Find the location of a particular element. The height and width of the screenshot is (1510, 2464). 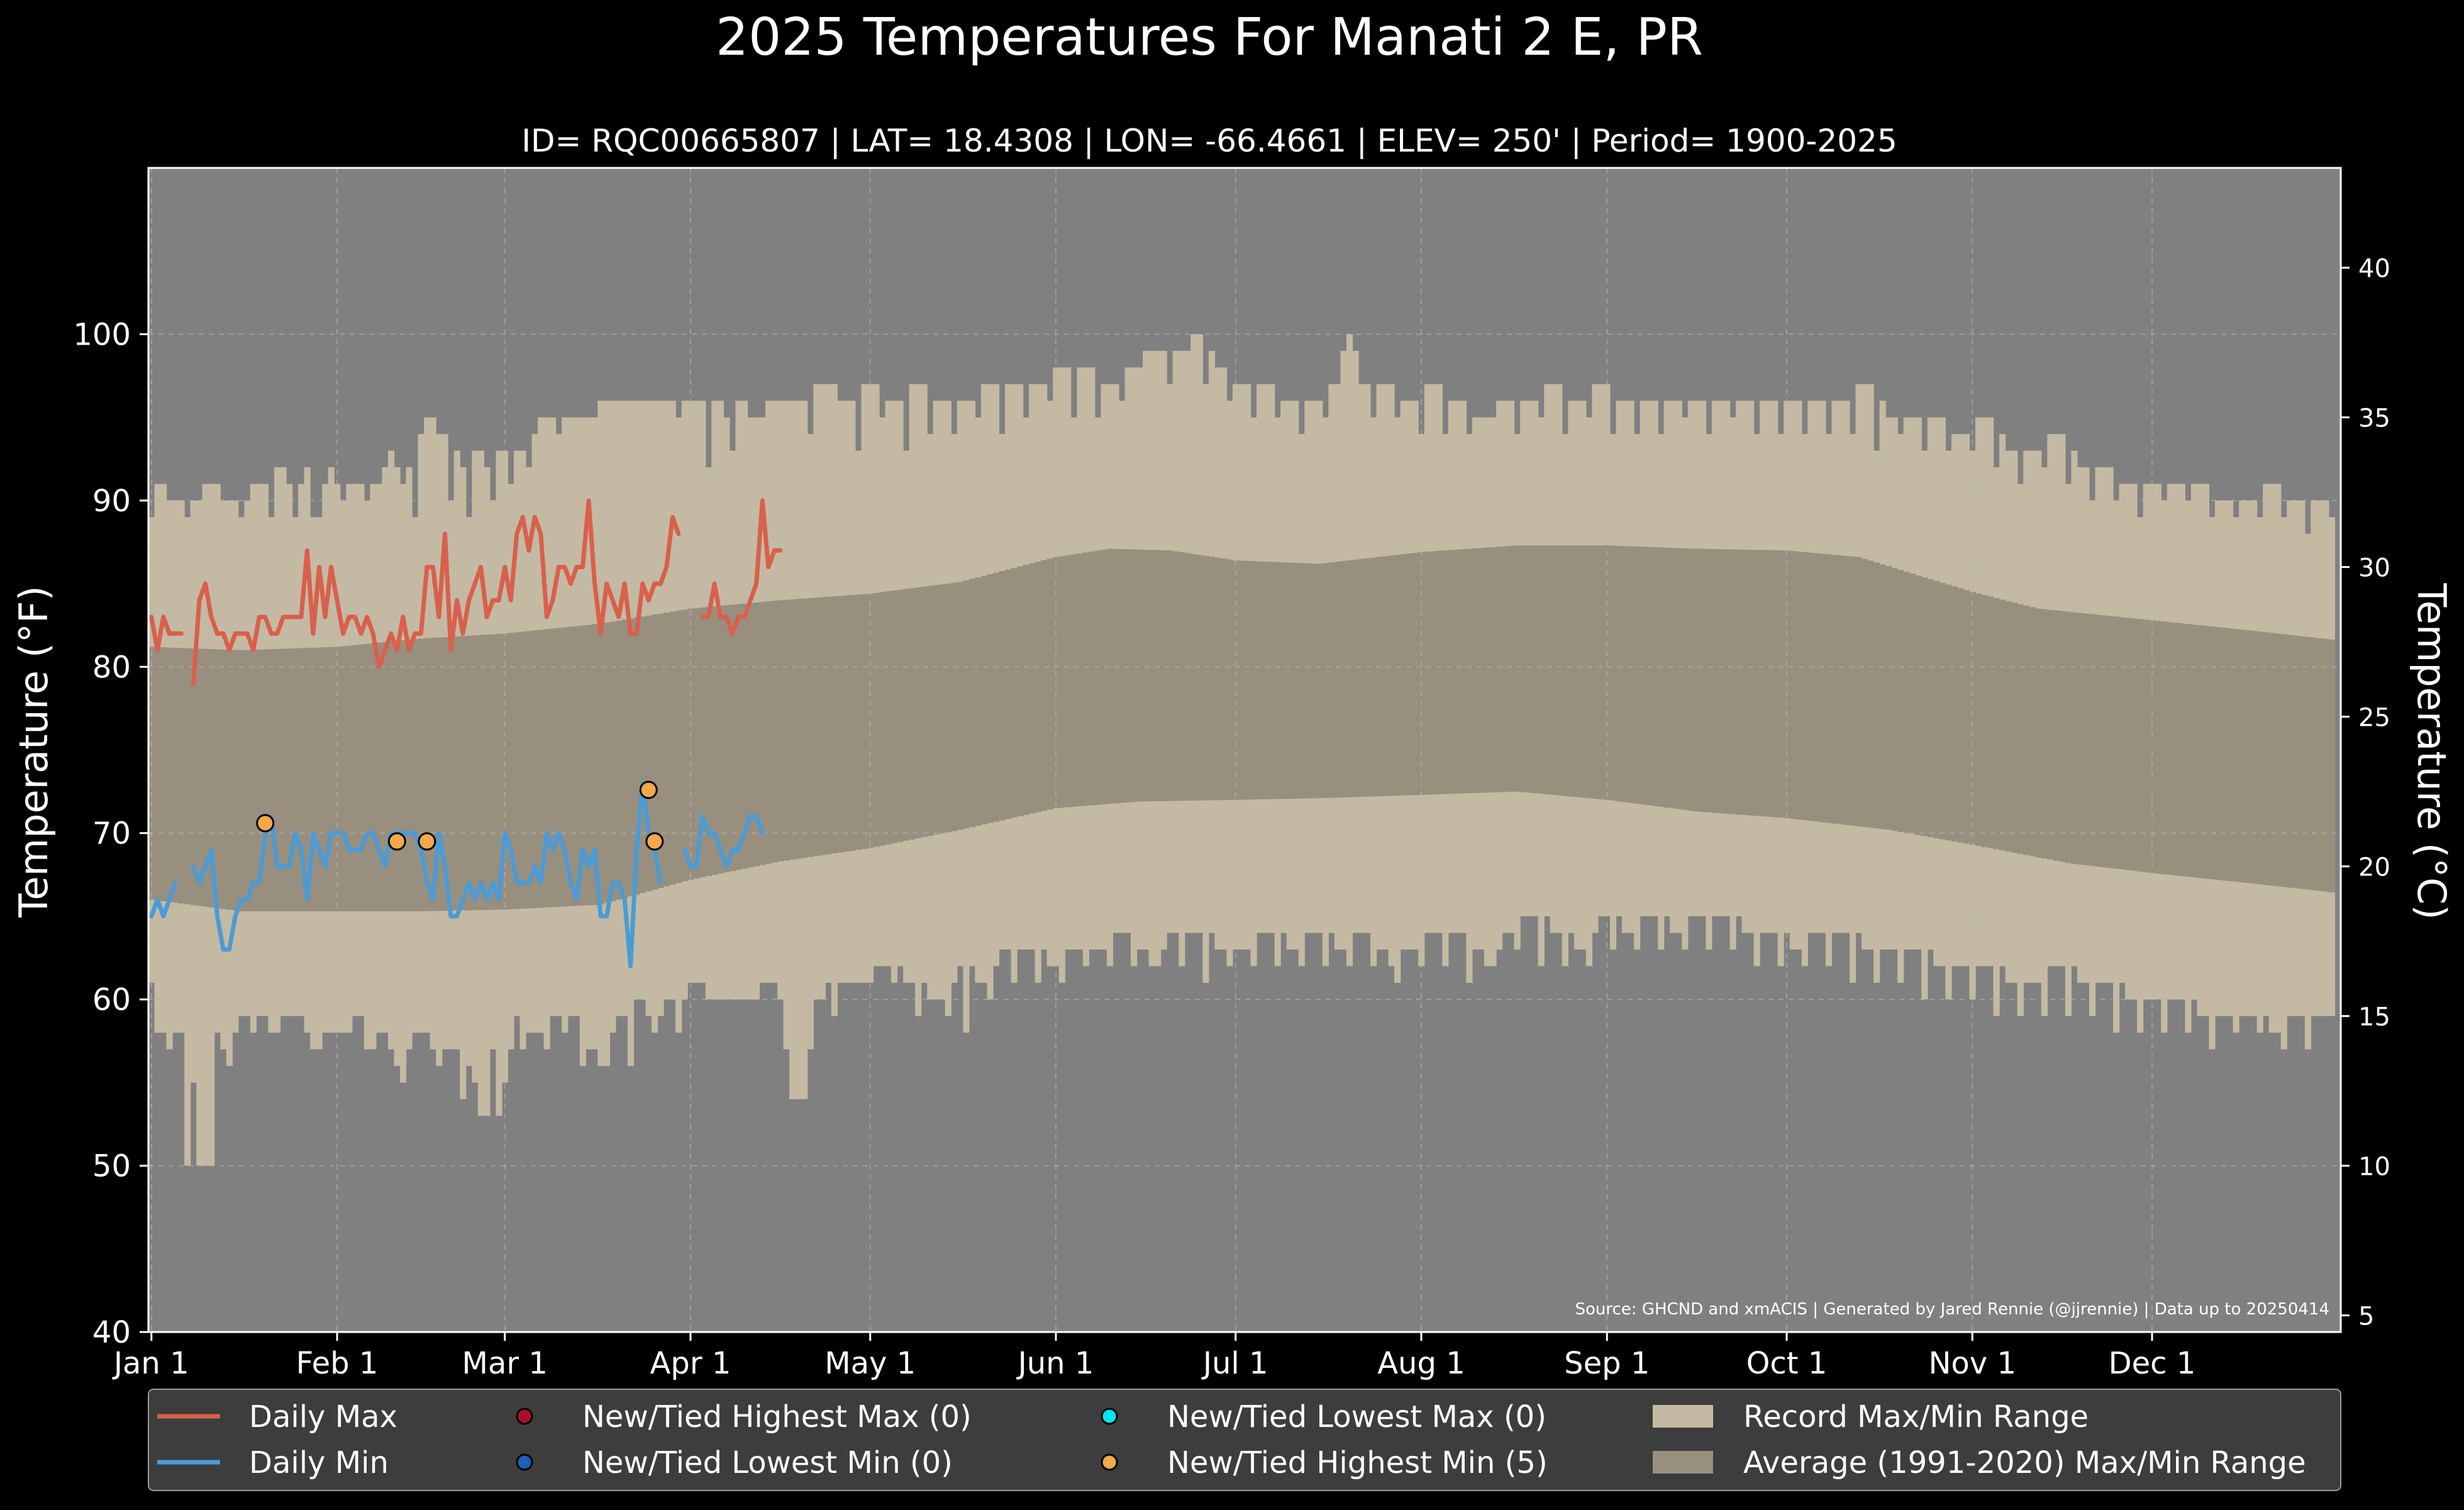

y2-tick-label: 20 is located at coordinates (2374, 867).